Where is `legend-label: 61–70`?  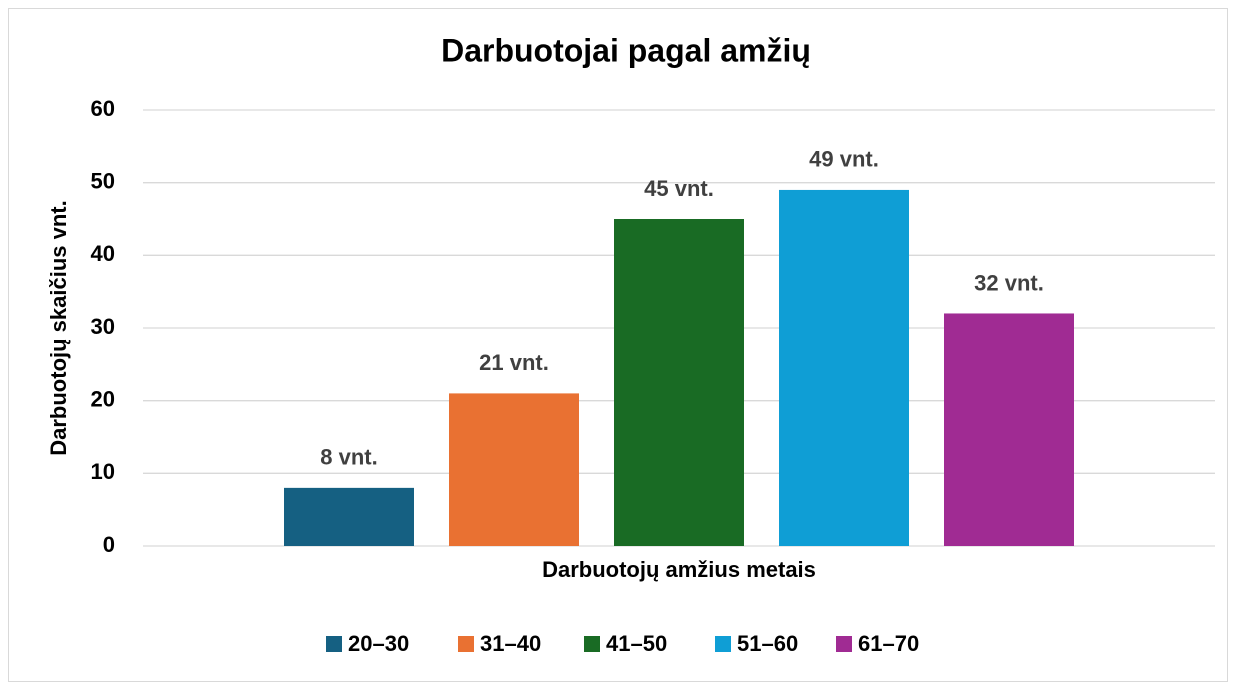
legend-label: 61–70 is located at coordinates (888, 643).